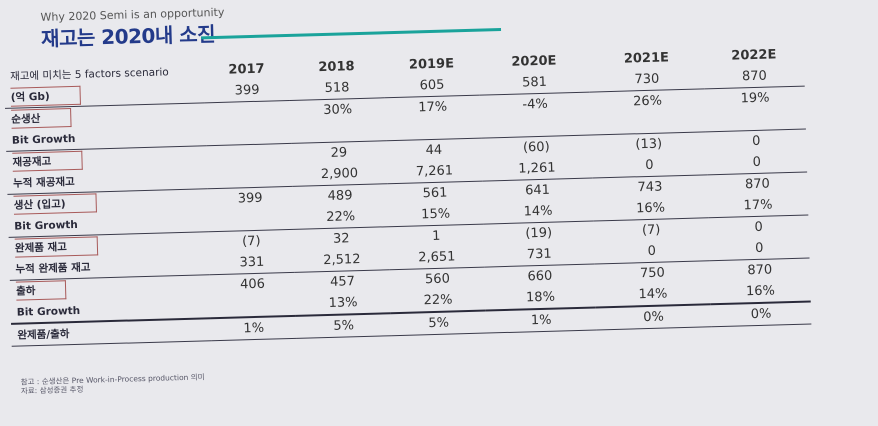 The width and height of the screenshot is (878, 426). What do you see at coordinates (252, 284) in the screenshot?
I see `table-cell: 406` at bounding box center [252, 284].